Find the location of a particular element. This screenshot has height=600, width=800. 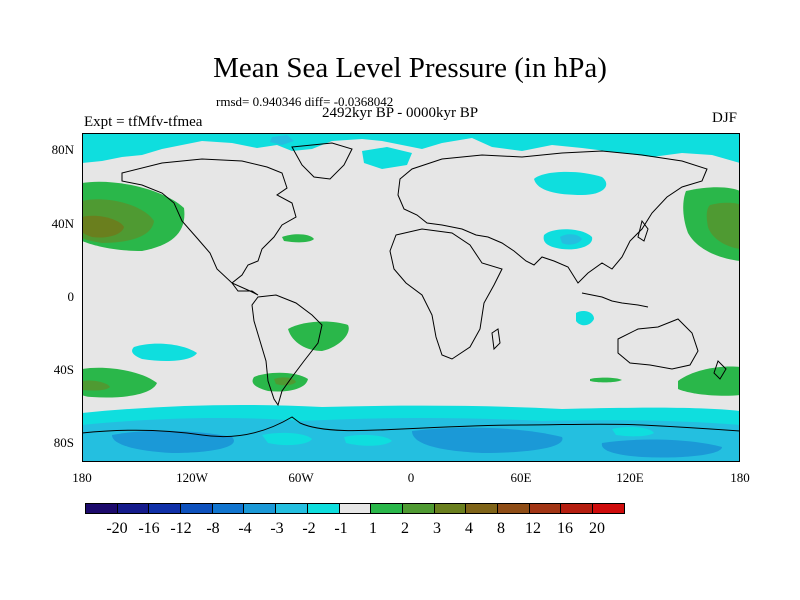

antarctic-minus3-west is located at coordinates (173, 441).